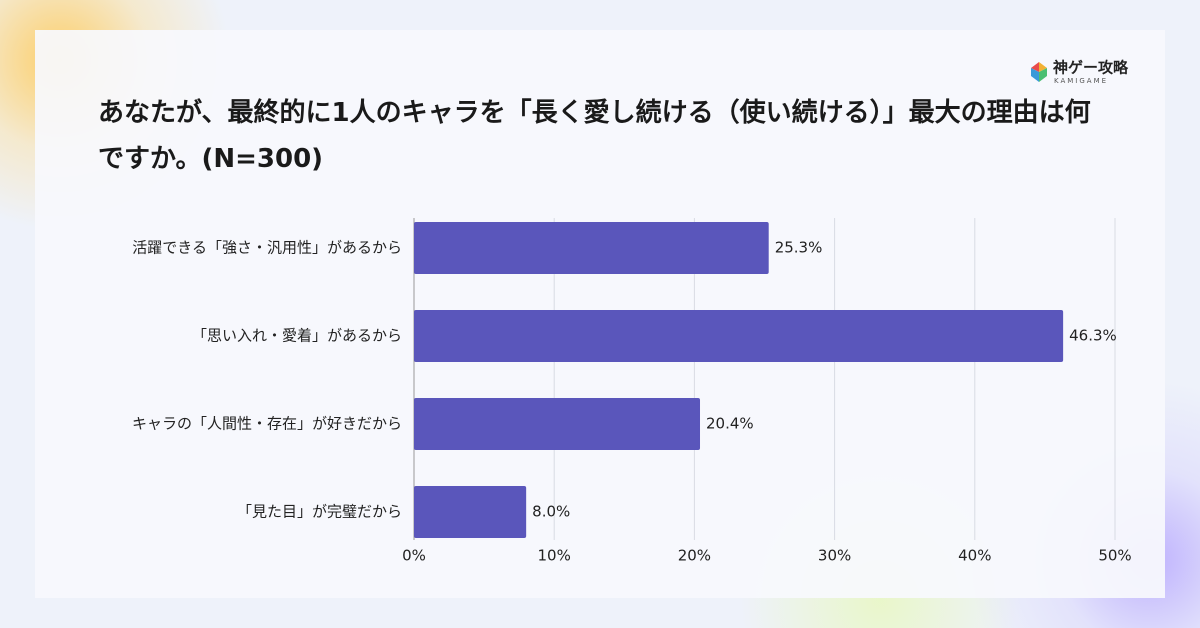  What do you see at coordinates (414, 556) in the screenshot?
I see `x-tick-label: 0%` at bounding box center [414, 556].